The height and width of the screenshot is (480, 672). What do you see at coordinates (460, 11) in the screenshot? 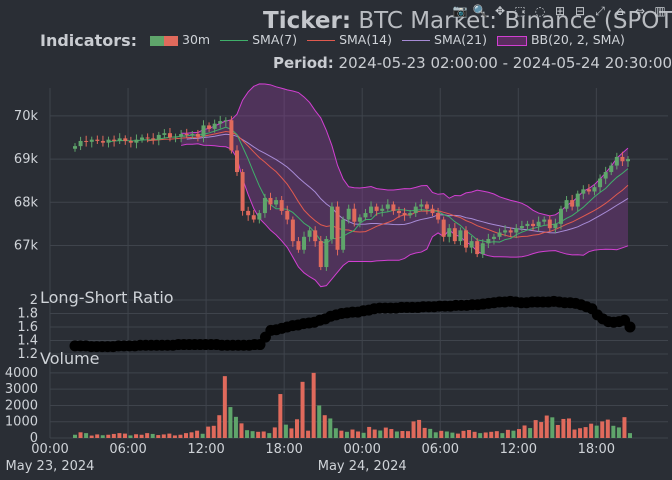
I see `camera-icon: 📷` at bounding box center [460, 11].